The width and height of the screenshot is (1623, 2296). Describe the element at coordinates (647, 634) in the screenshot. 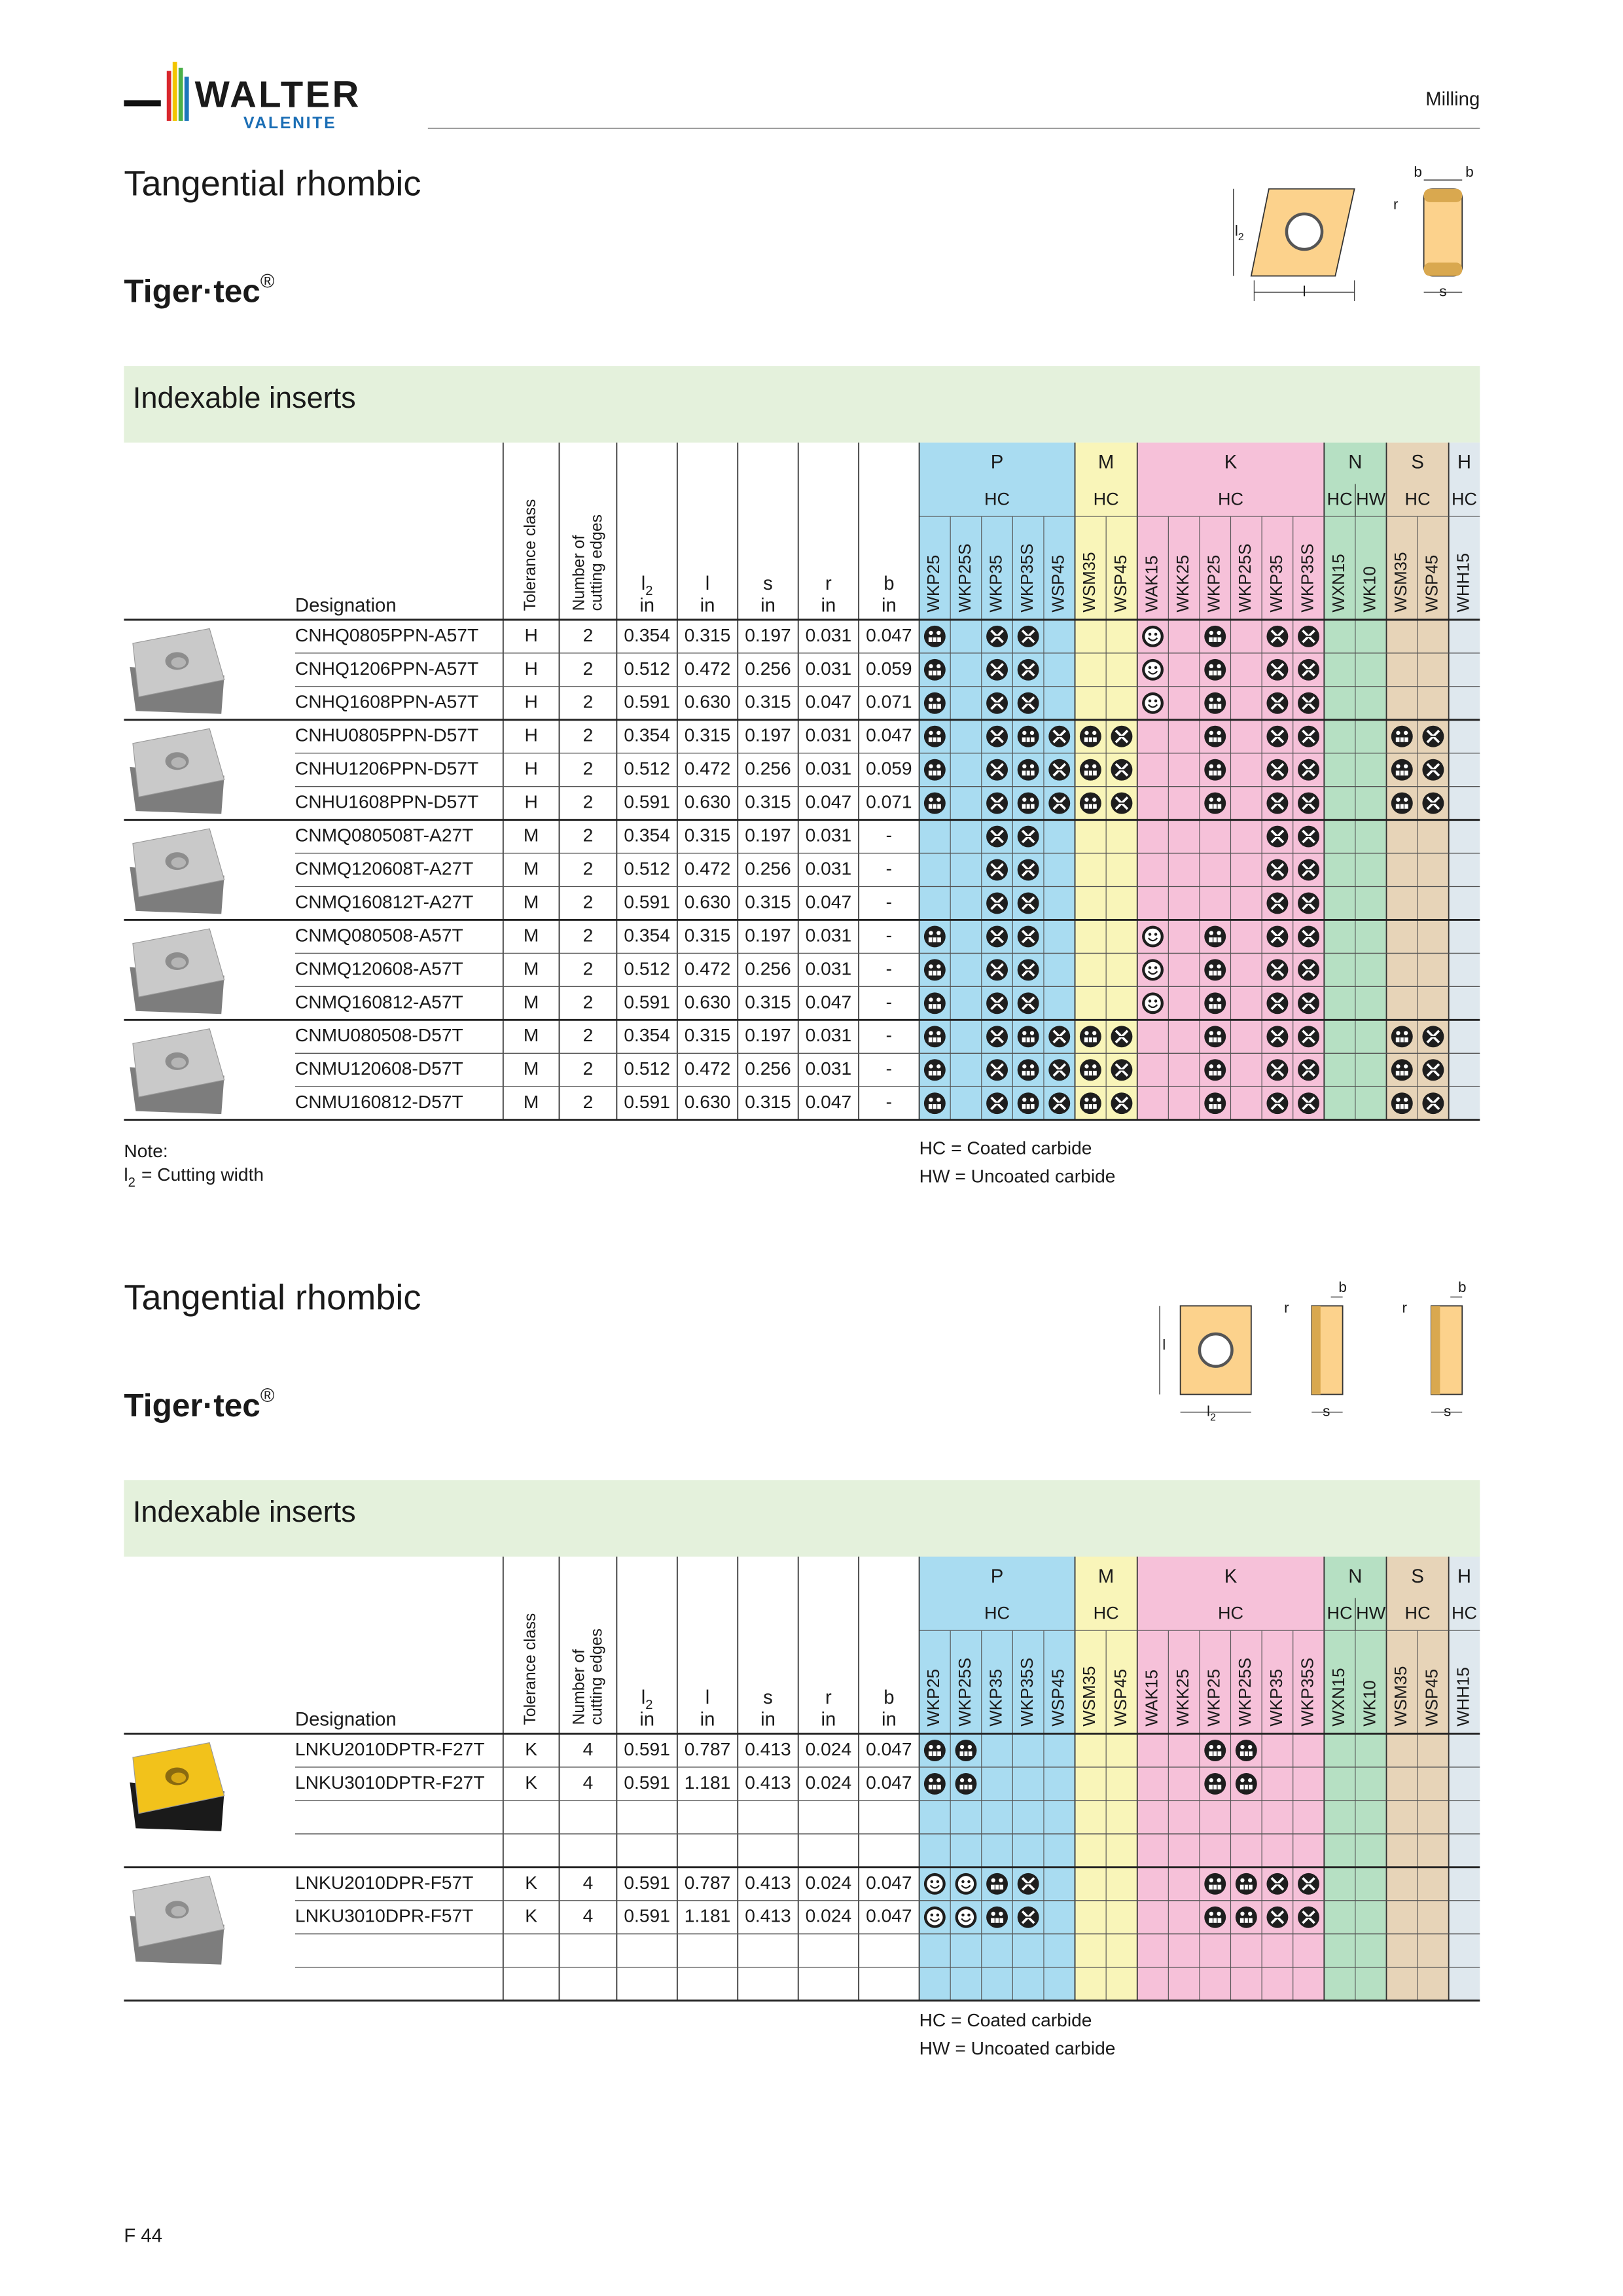

I see `cell: 0.354` at that location.